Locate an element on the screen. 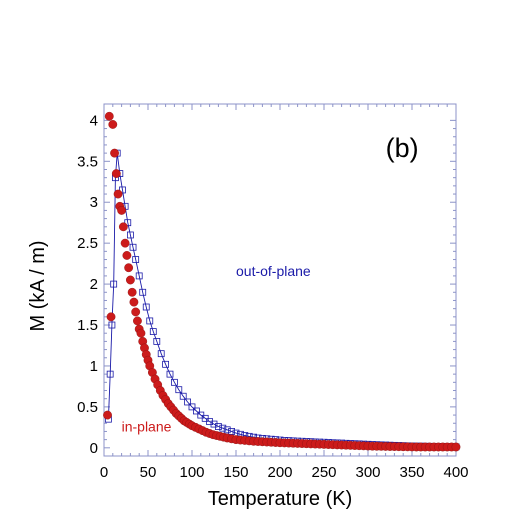 This screenshot has width=523, height=523. x-tick-label: 0 is located at coordinates (104, 472).